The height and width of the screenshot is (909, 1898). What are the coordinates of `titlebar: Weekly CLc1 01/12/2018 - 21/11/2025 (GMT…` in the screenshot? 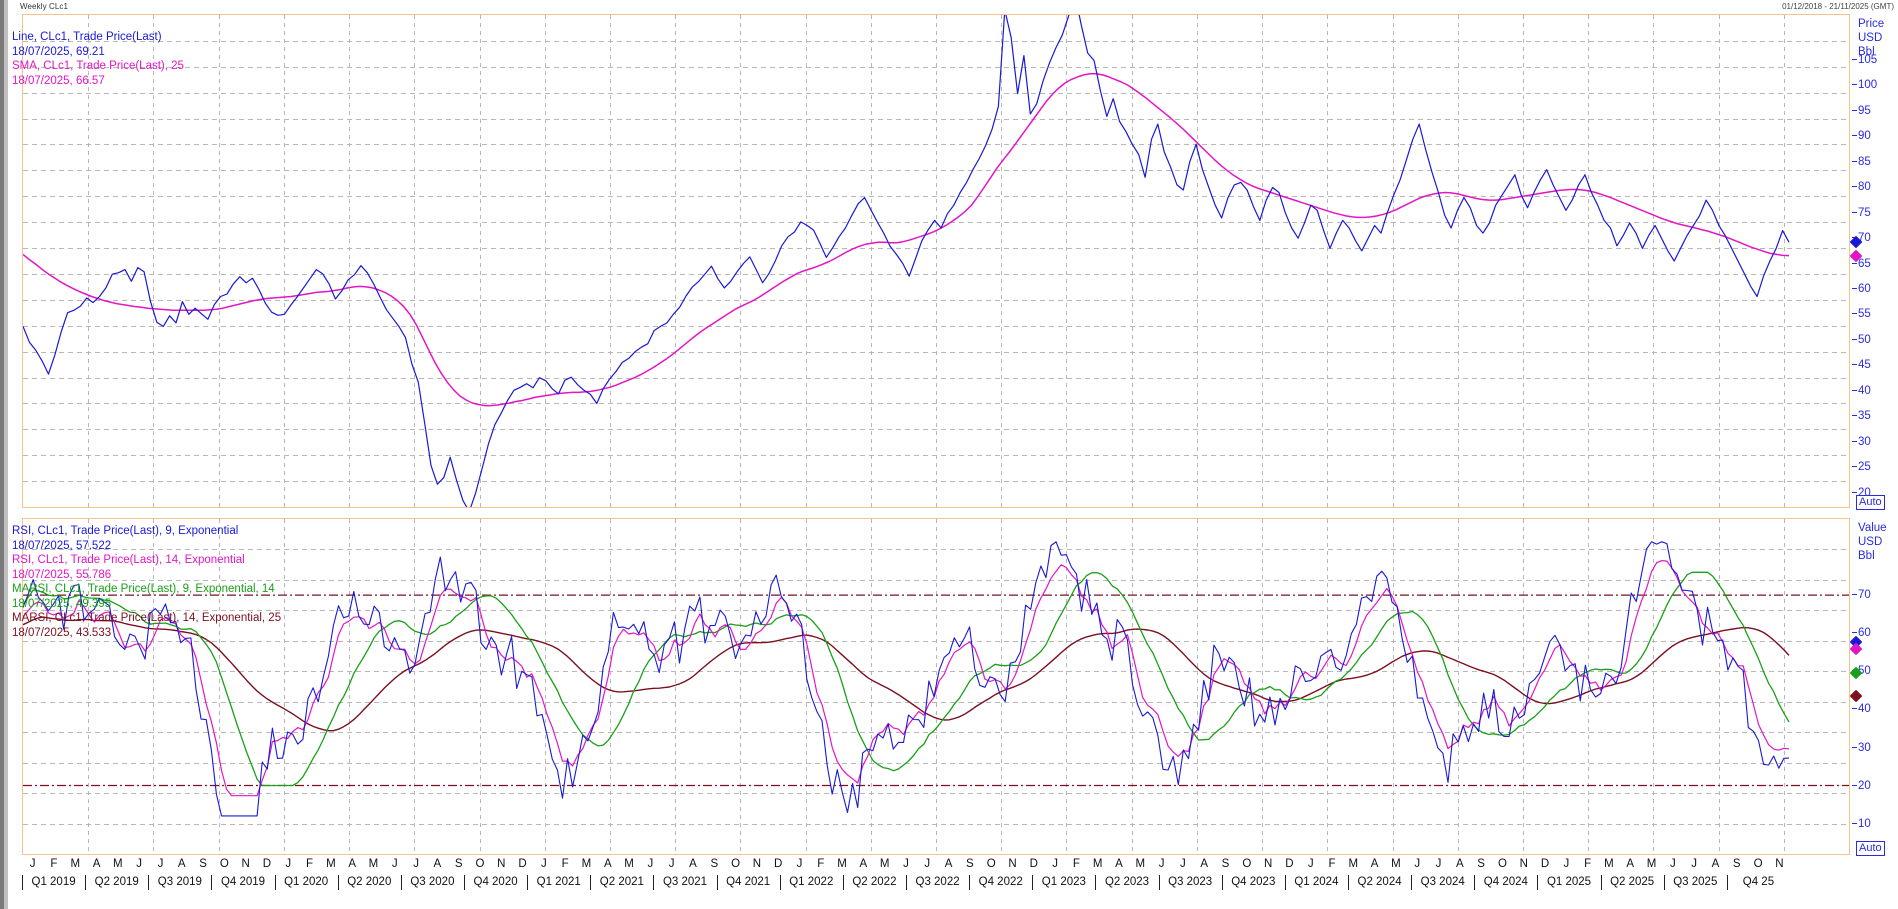 It's located at (949, 7).